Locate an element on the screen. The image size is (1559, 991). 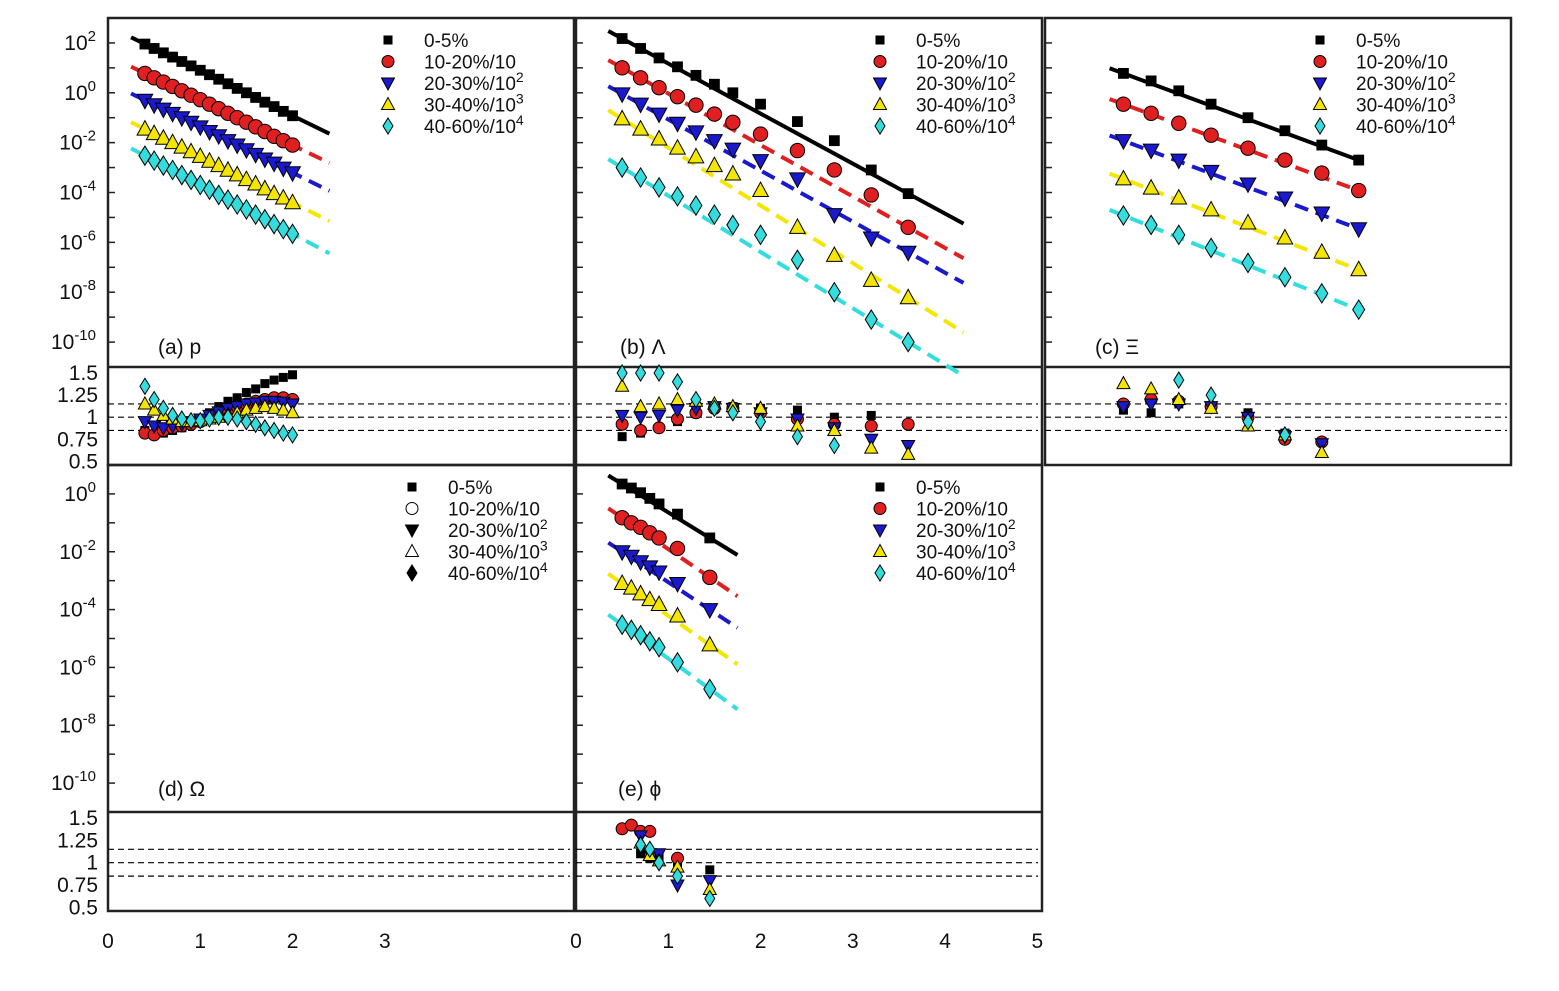
legend-label: 30-40%/103 is located at coordinates (966, 104).